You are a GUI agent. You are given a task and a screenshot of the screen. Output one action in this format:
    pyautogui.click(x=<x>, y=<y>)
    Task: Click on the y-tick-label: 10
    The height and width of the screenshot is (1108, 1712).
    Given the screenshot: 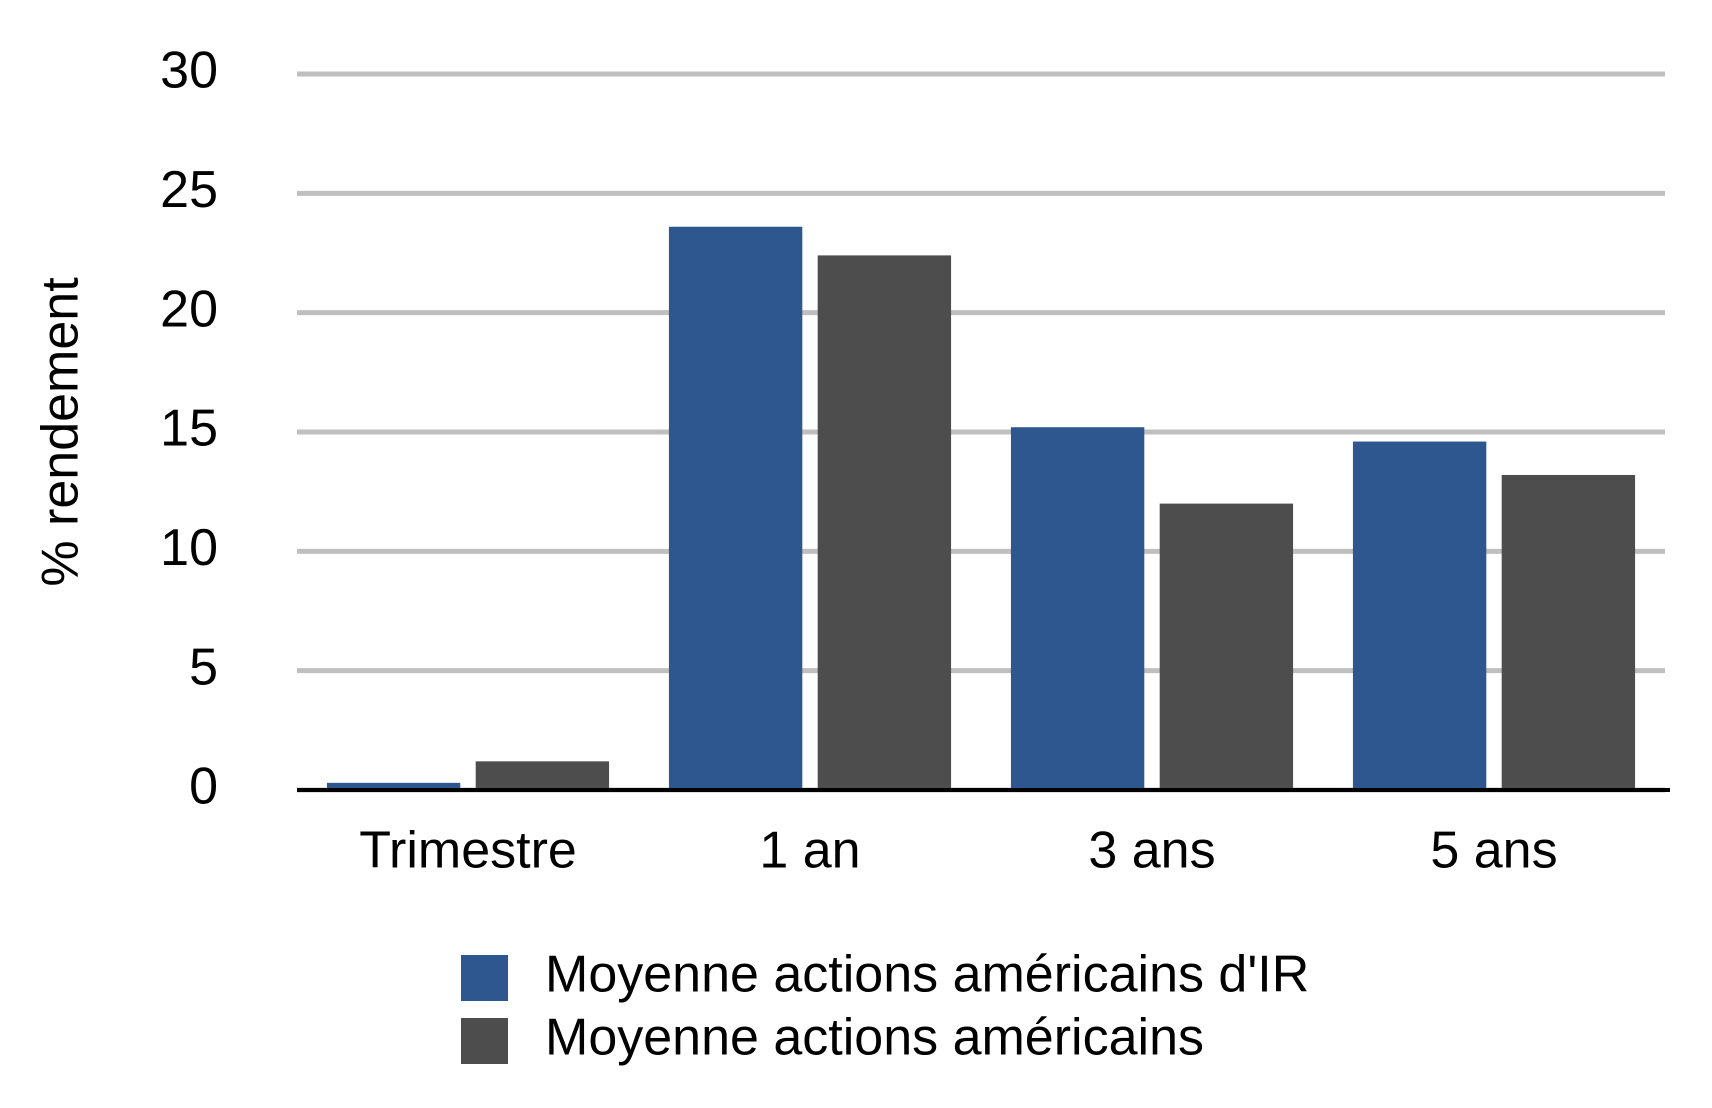 What is the action you would take?
    pyautogui.click(x=189, y=548)
    